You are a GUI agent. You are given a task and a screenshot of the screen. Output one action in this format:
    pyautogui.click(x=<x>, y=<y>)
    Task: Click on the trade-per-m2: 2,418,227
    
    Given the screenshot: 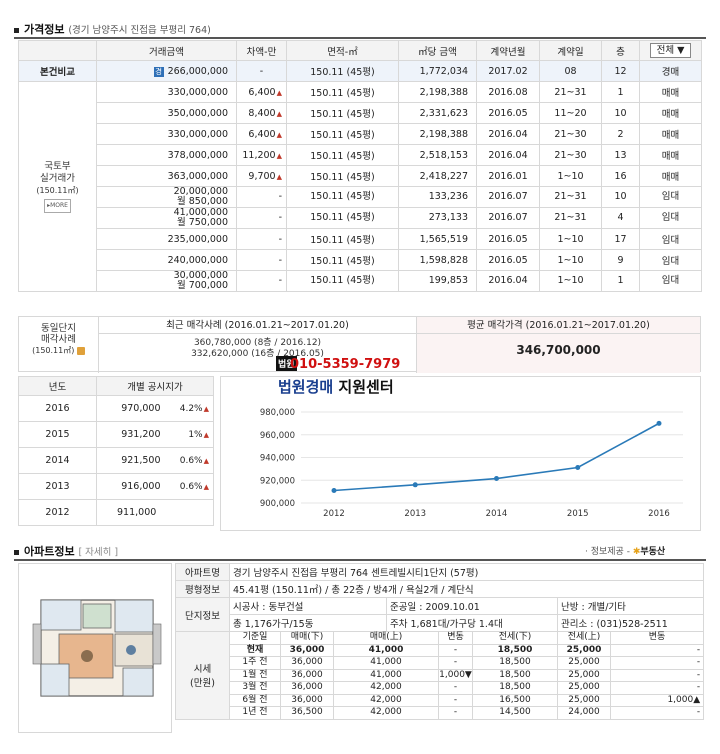 What is the action you would take?
    pyautogui.click(x=437, y=176)
    